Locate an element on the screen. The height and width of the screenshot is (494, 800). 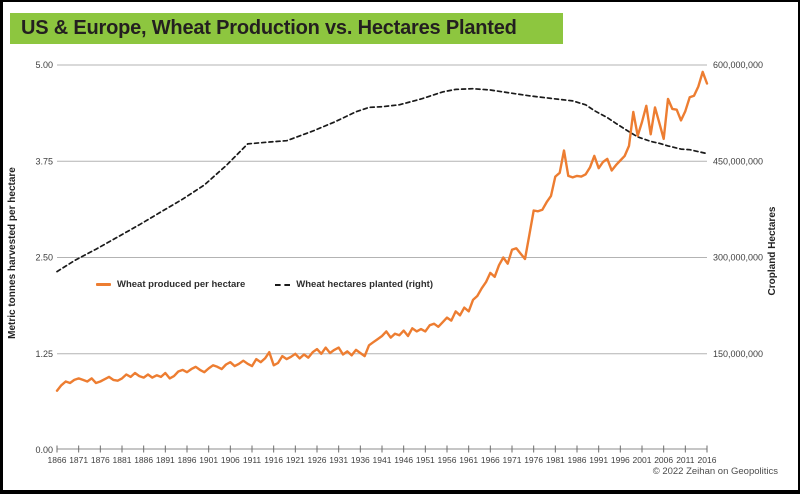
x-axis-tick-label: 1876 is located at coordinates (100, 460).